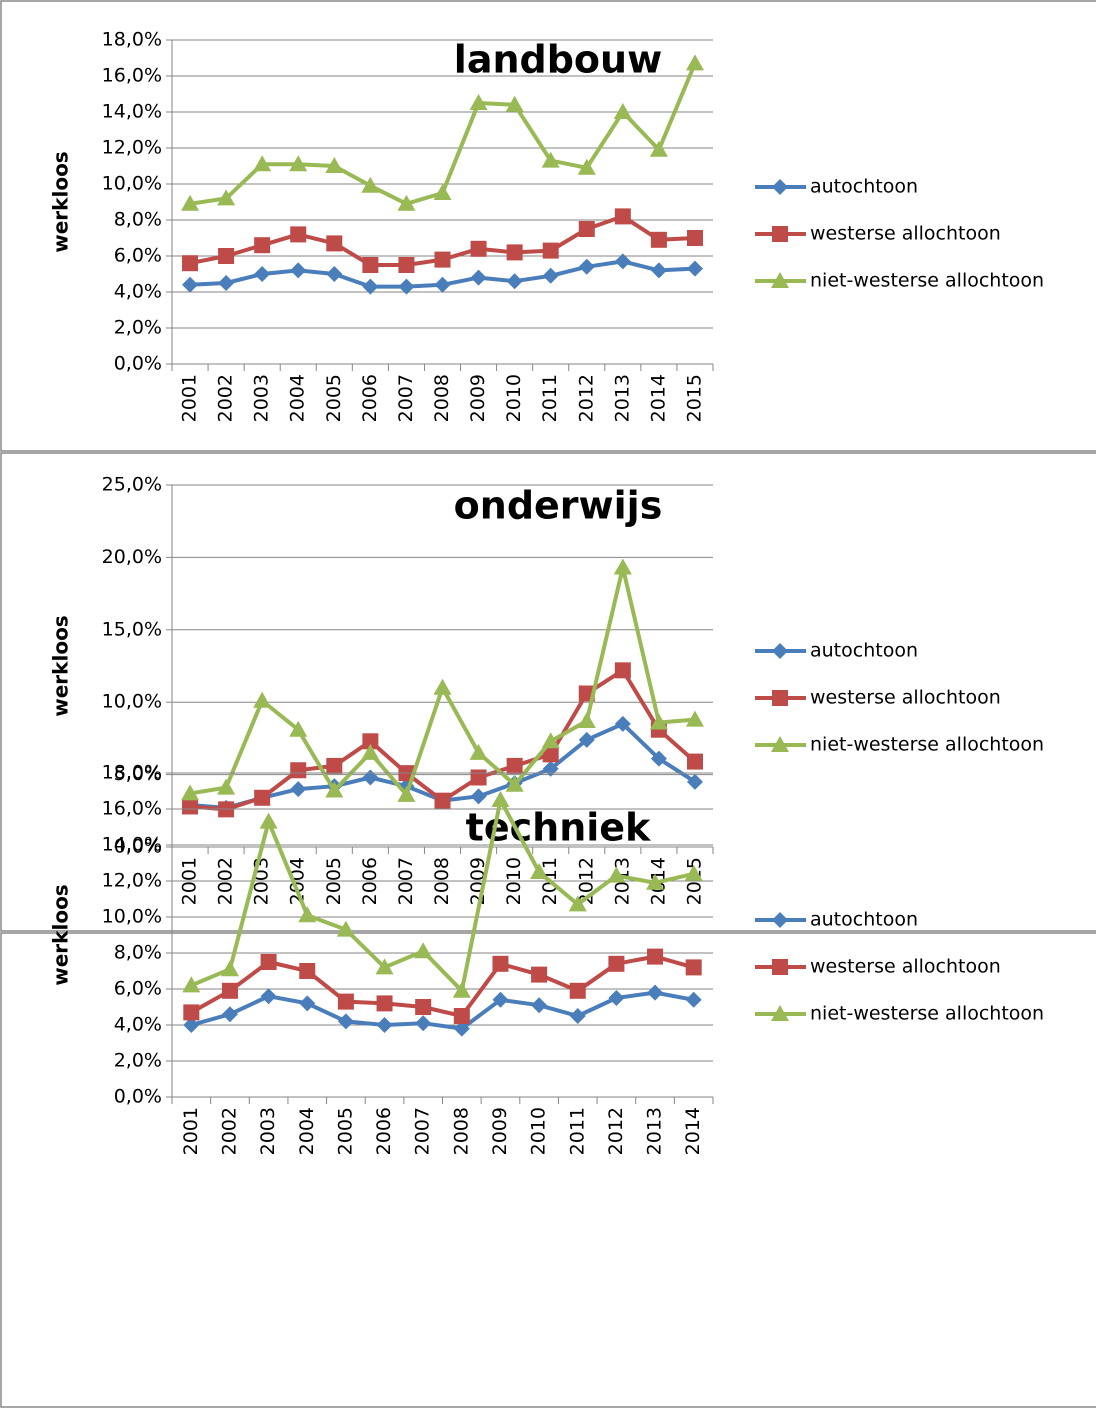  I want to click on x-tick-label: 2015, so click(694, 398).